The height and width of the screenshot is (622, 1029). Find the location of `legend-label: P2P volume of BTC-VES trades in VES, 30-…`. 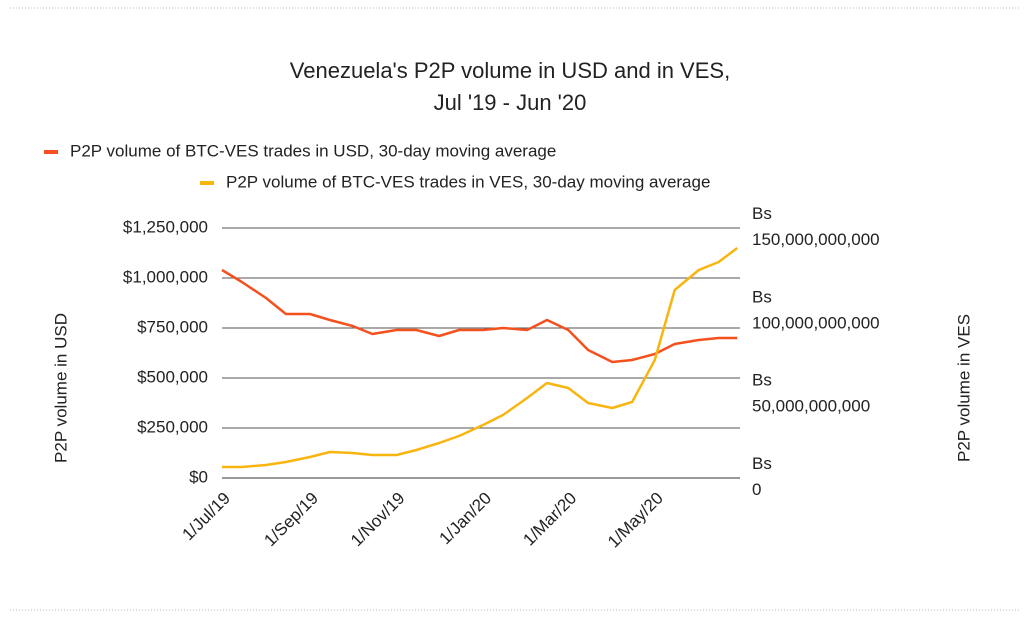

legend-label: P2P volume of BTC-VES trades in VES, 30-… is located at coordinates (468, 181).